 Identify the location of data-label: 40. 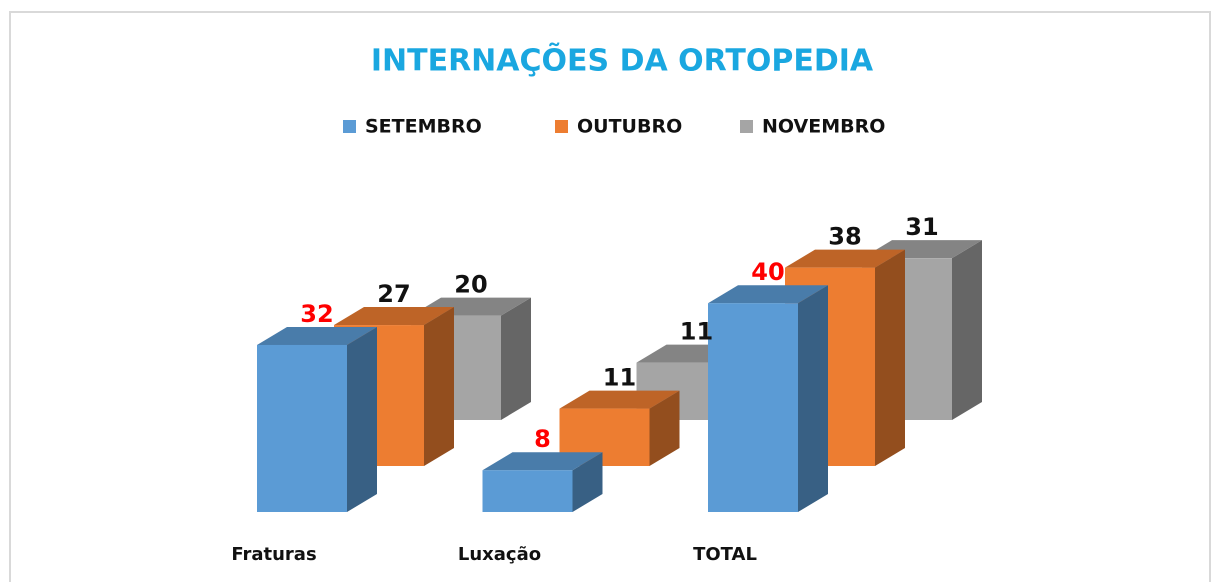
(767, 272).